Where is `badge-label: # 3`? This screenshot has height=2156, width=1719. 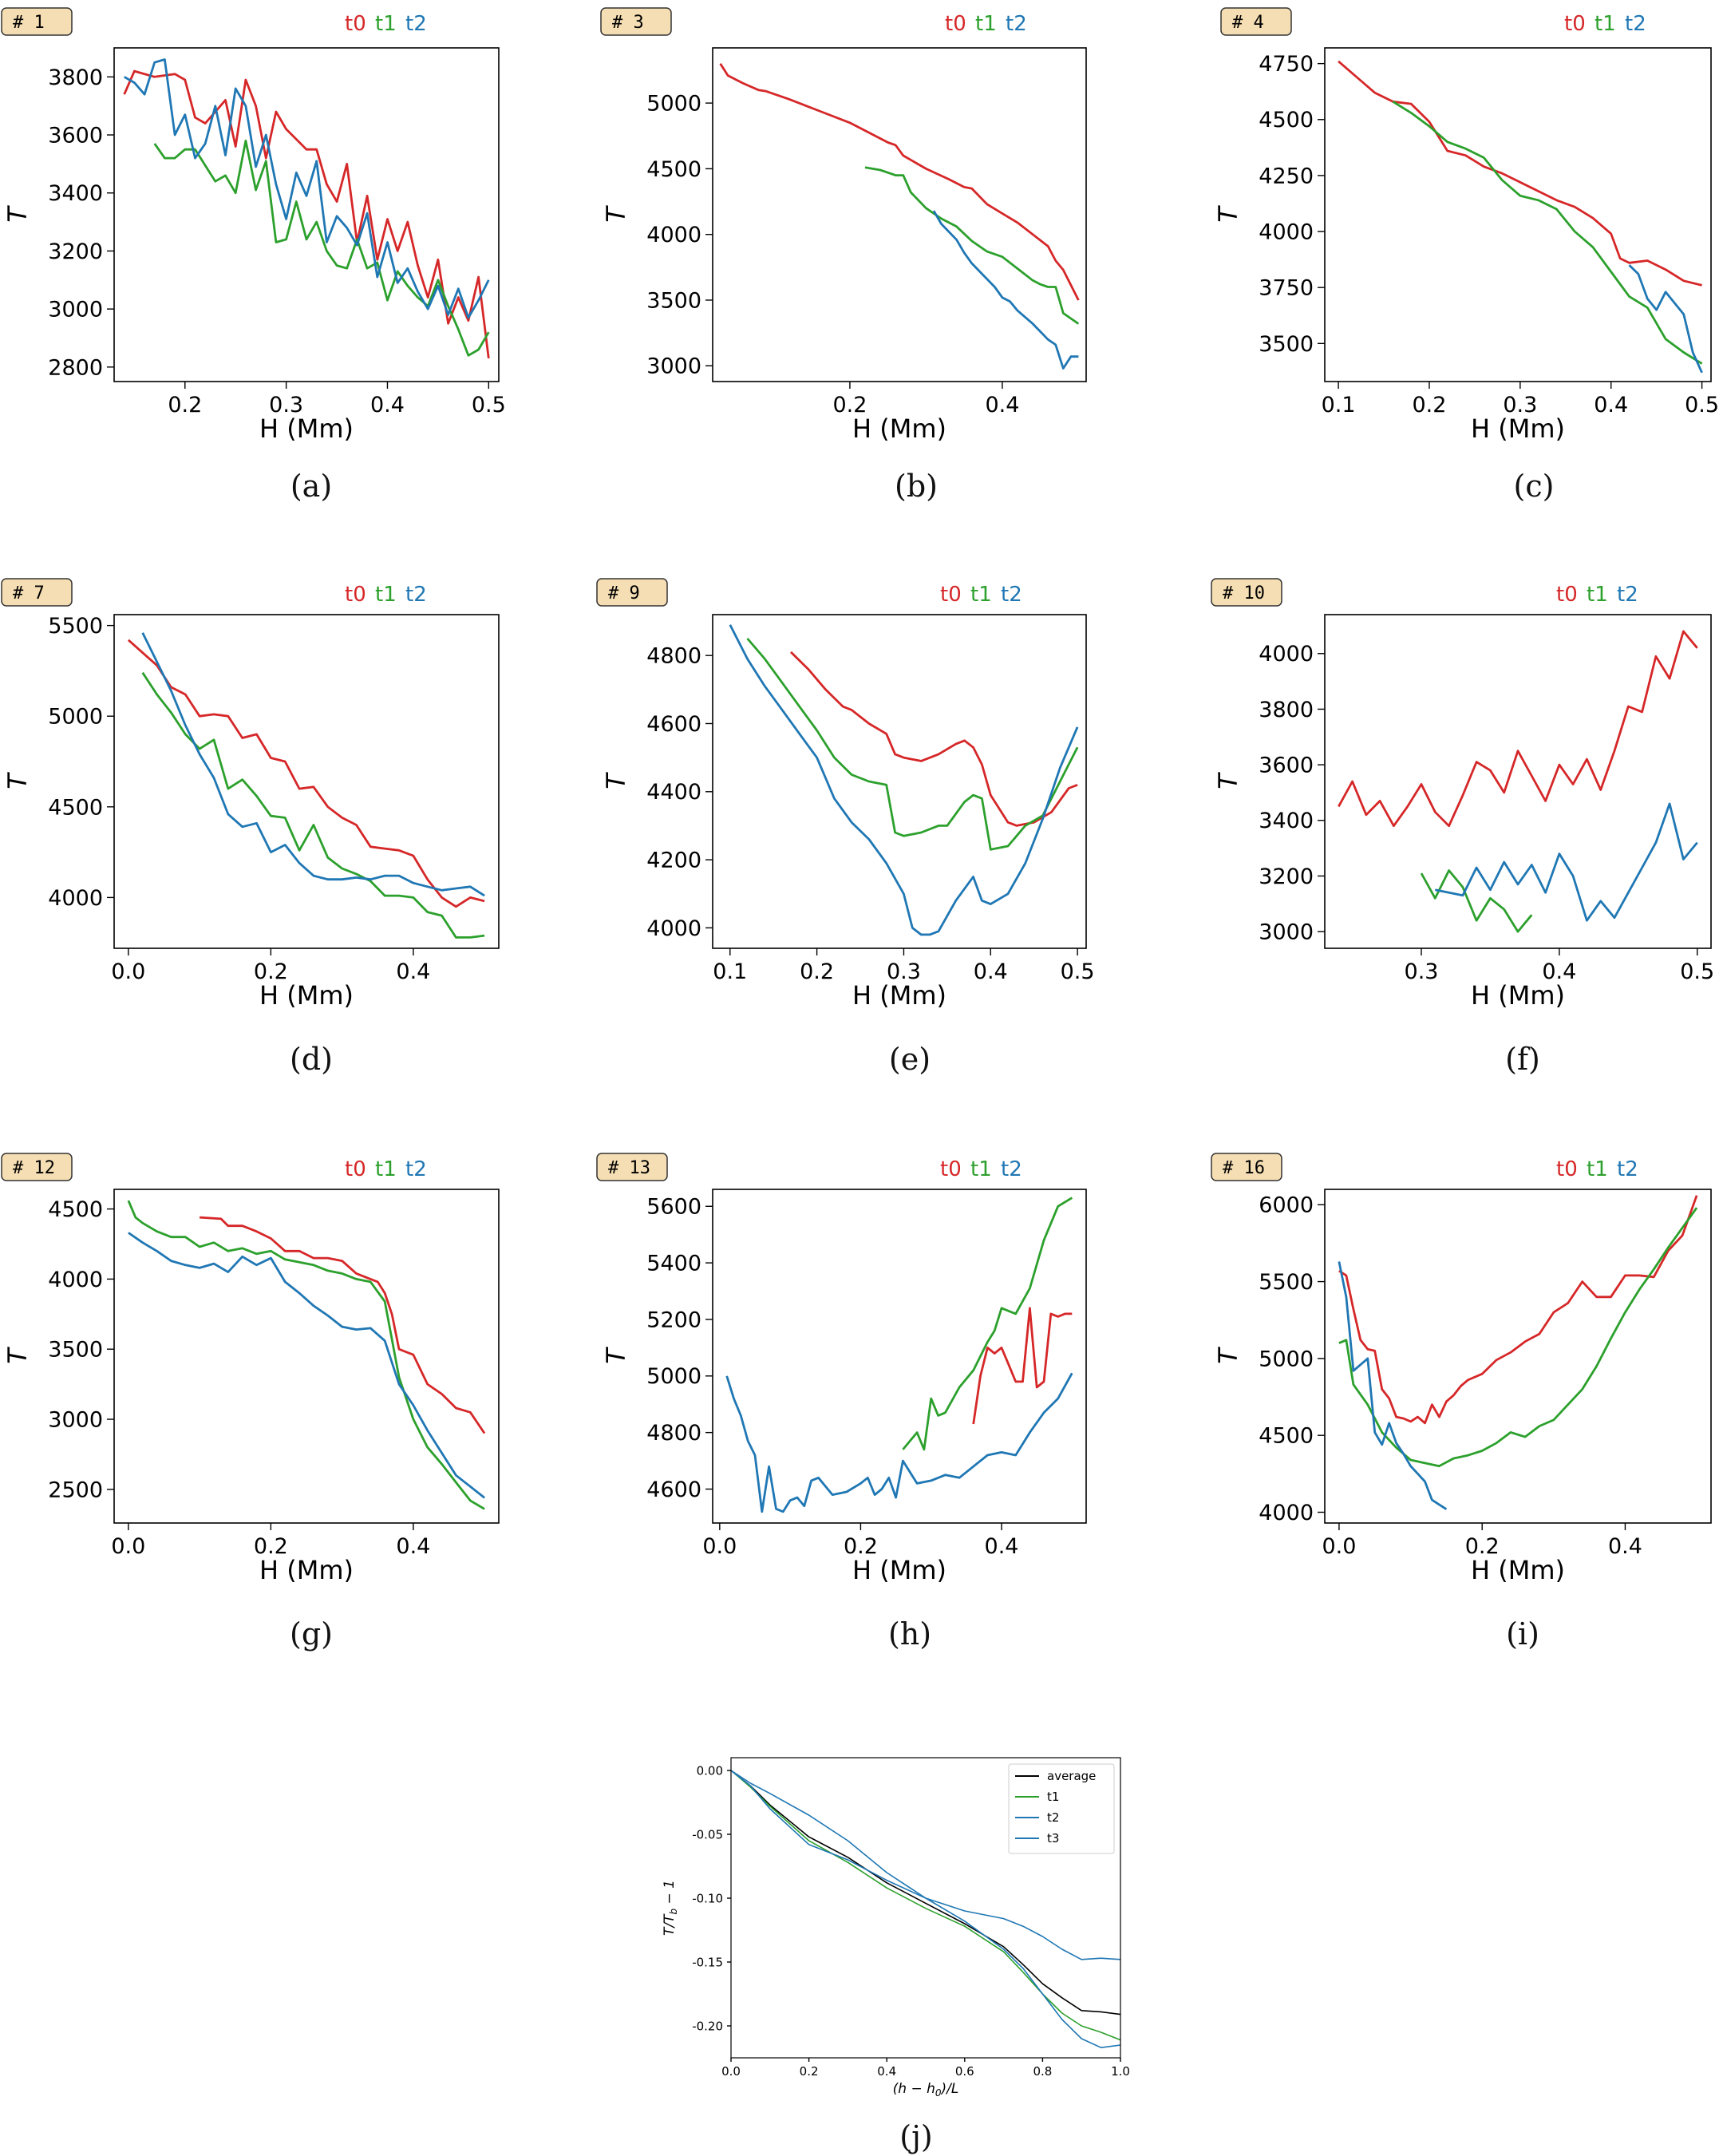
badge-label: # 3 is located at coordinates (628, 23).